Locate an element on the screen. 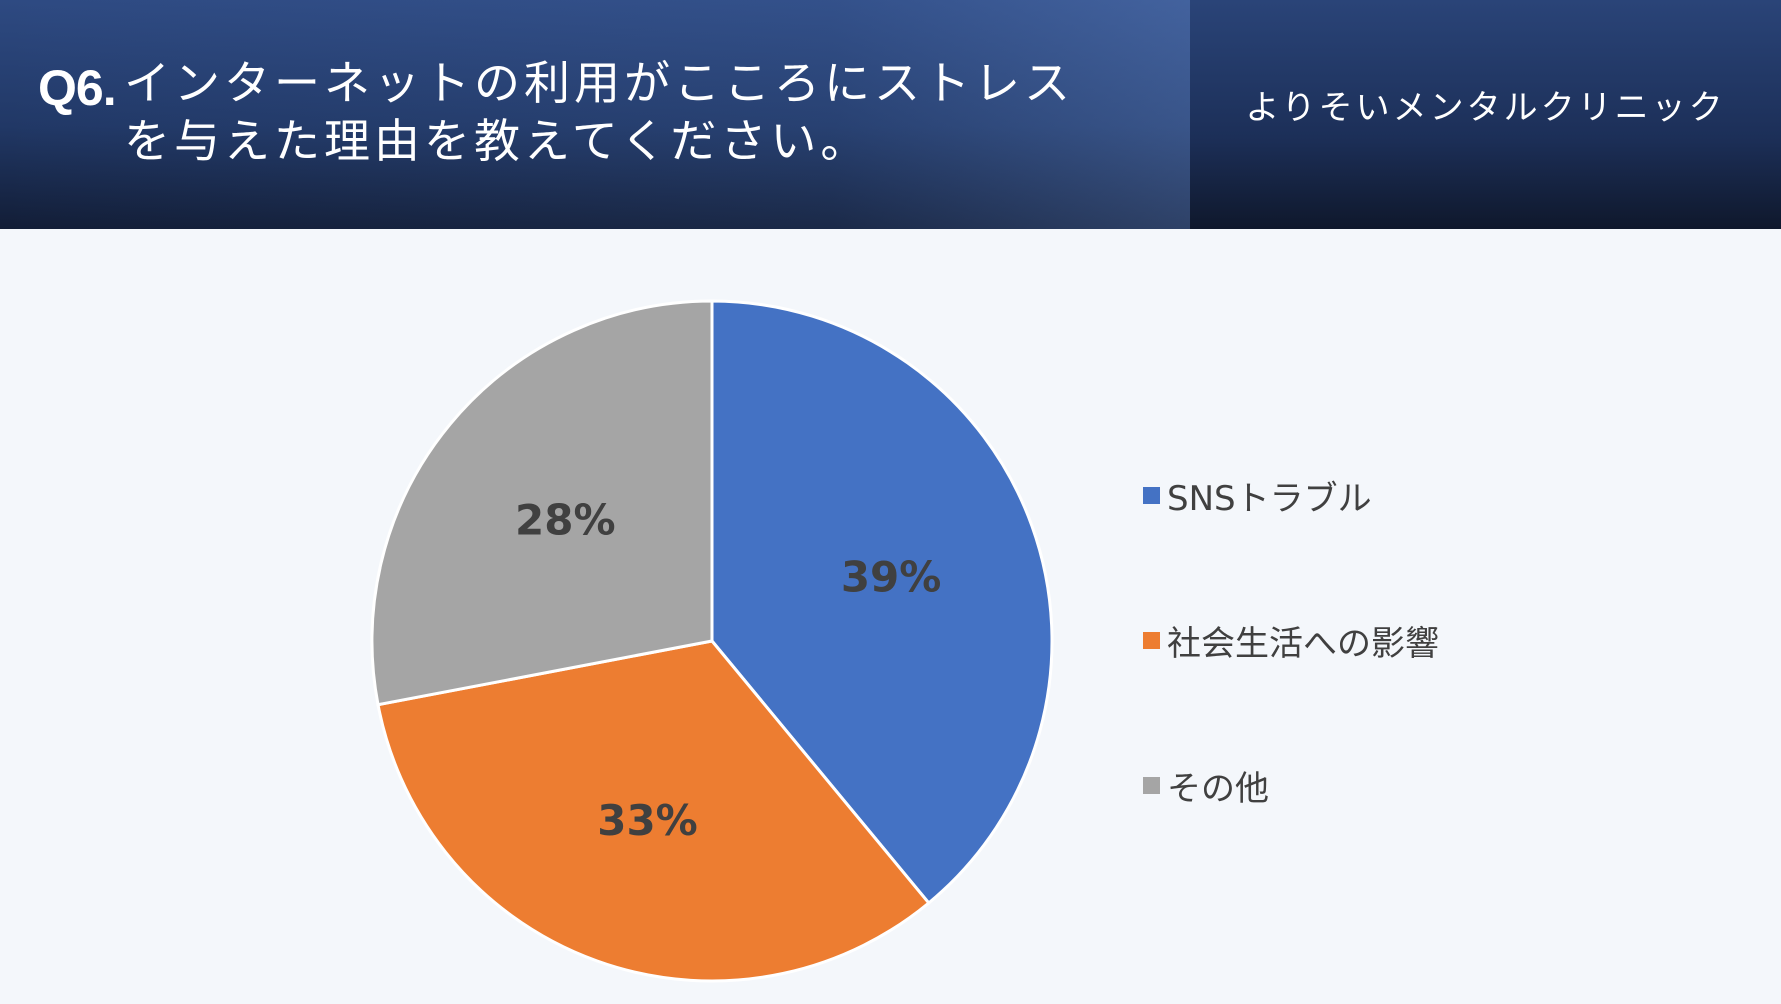 The width and height of the screenshot is (1781, 1004). pie-slice-other is located at coordinates (542, 503).